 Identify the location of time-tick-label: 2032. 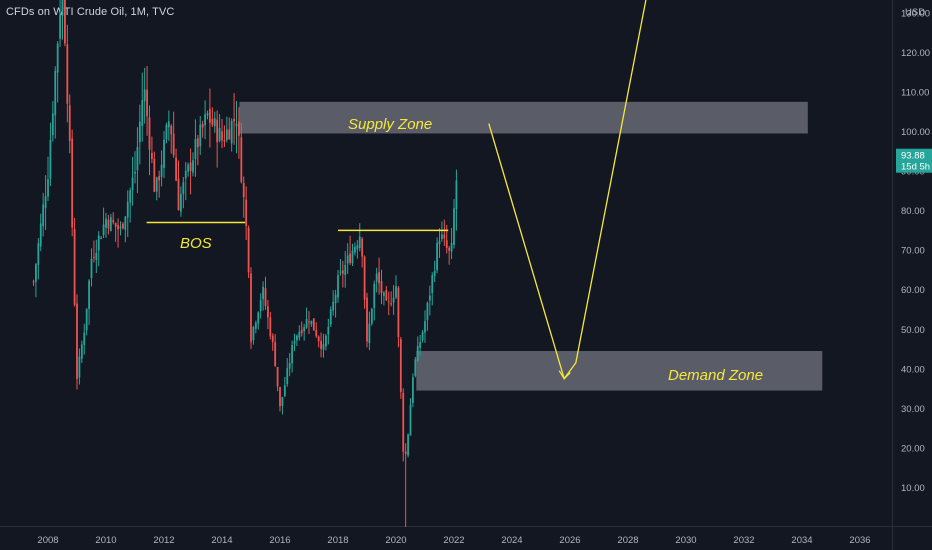
(743, 540).